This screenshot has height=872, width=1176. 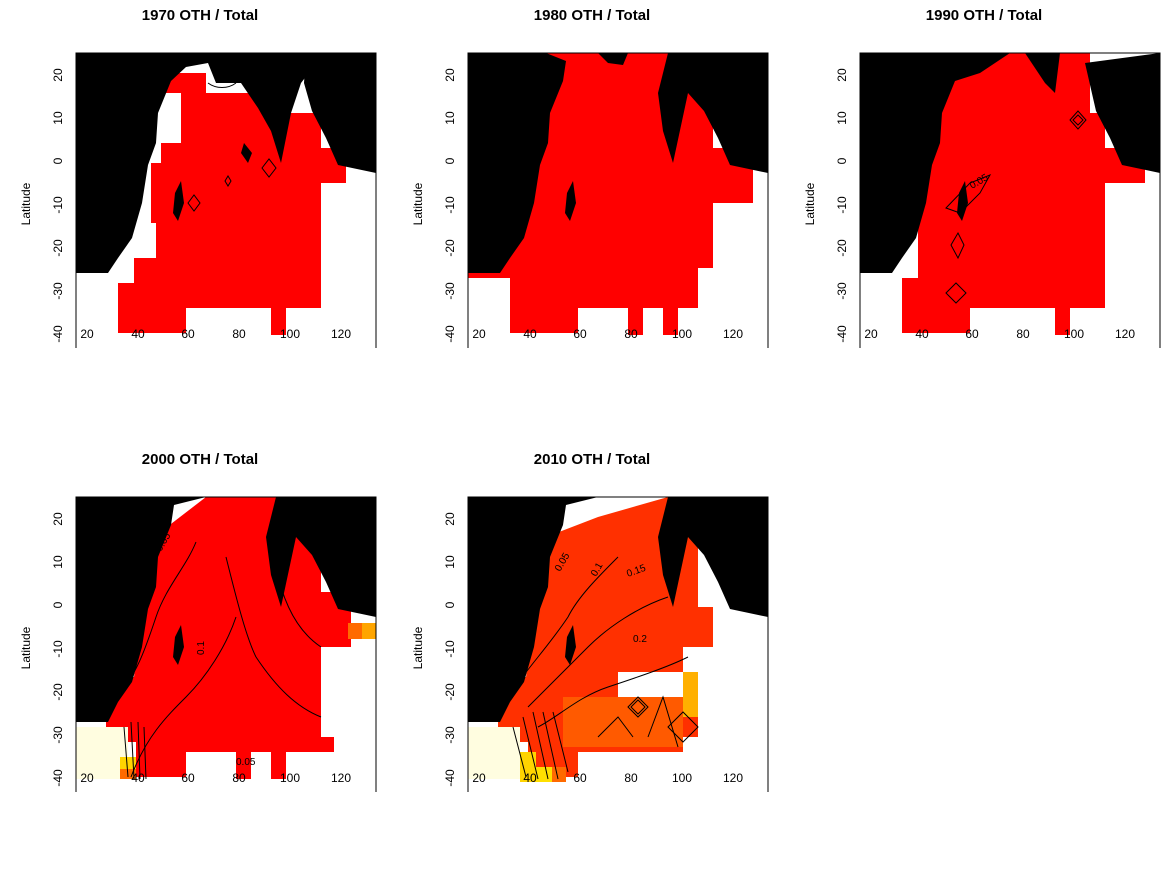 What do you see at coordinates (984, 15) in the screenshot?
I see `panel-title: 1990 OTH / Total` at bounding box center [984, 15].